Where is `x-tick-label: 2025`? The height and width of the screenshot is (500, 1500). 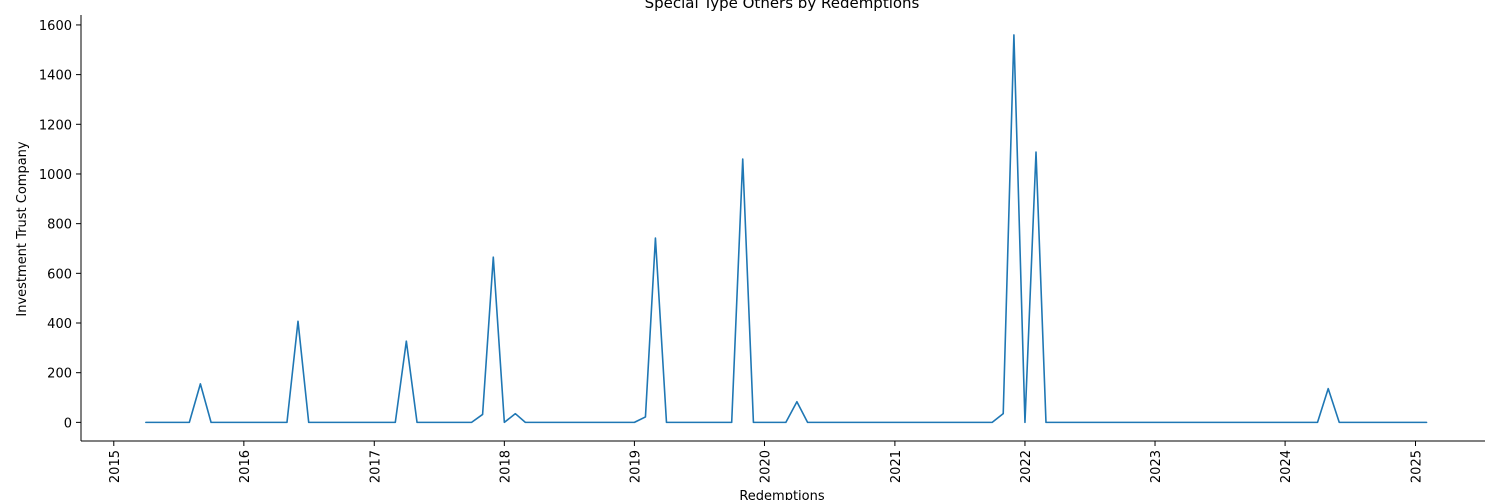 x-tick-label: 2025 is located at coordinates (1417, 466).